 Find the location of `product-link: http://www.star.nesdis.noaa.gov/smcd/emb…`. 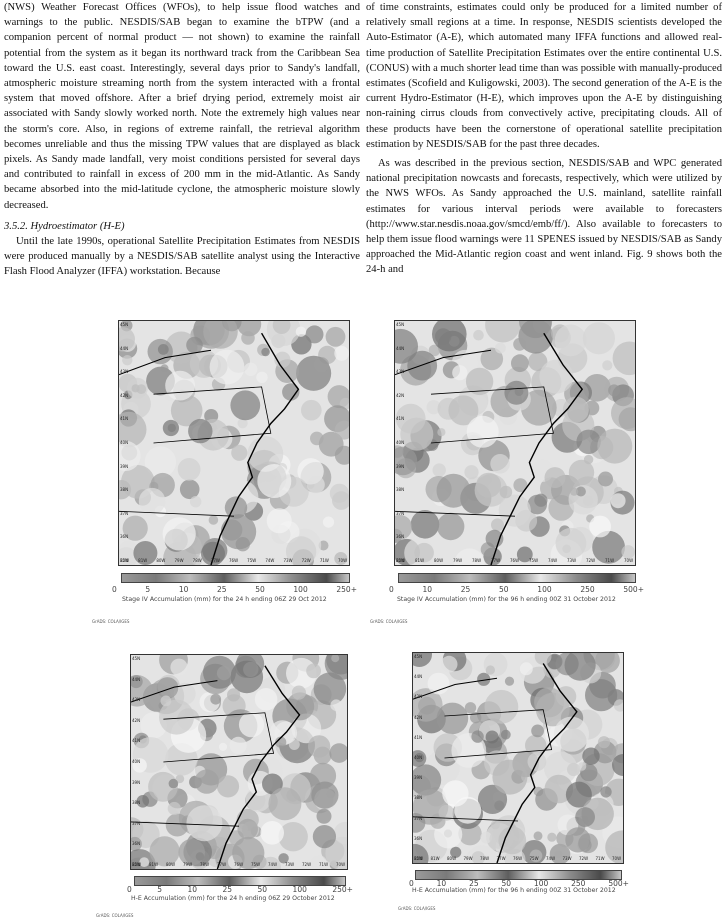

product-link: http://www.star.nesdis.noaa.gov/smcd/emb… is located at coordinates (467, 224).